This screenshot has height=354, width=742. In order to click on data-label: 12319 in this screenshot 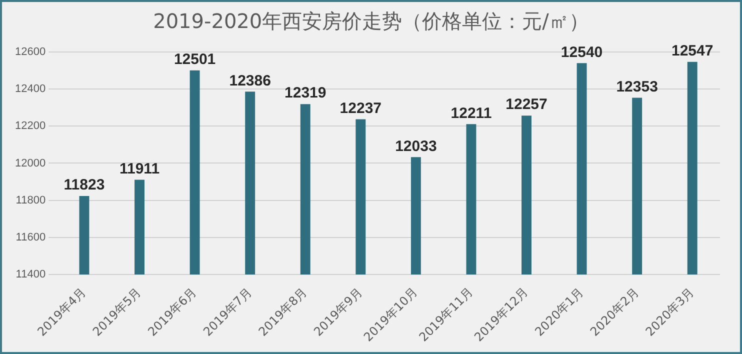, I will do `click(305, 93)`.